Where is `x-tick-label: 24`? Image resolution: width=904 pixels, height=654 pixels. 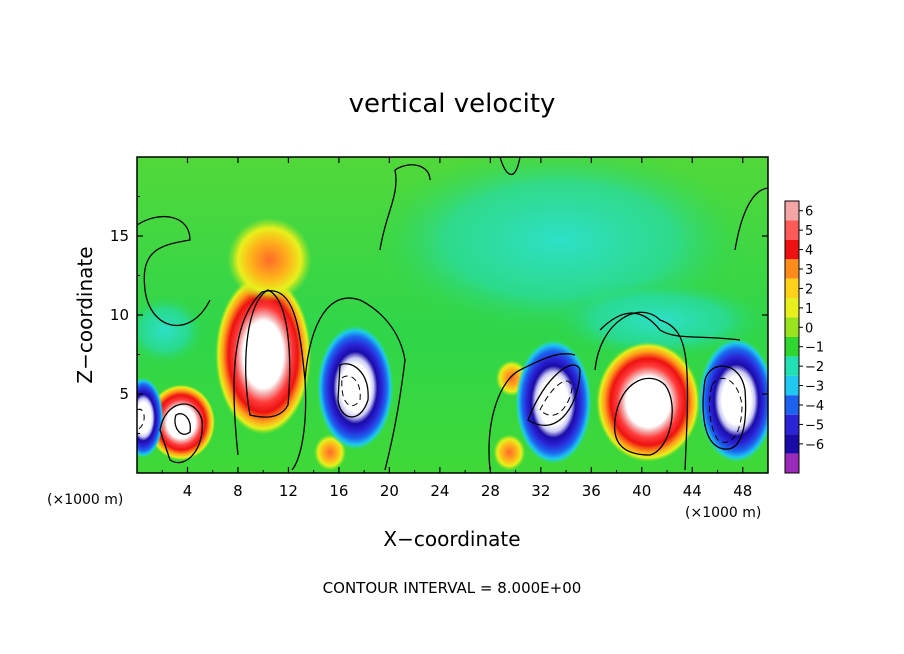
x-tick-label: 24 is located at coordinates (439, 491).